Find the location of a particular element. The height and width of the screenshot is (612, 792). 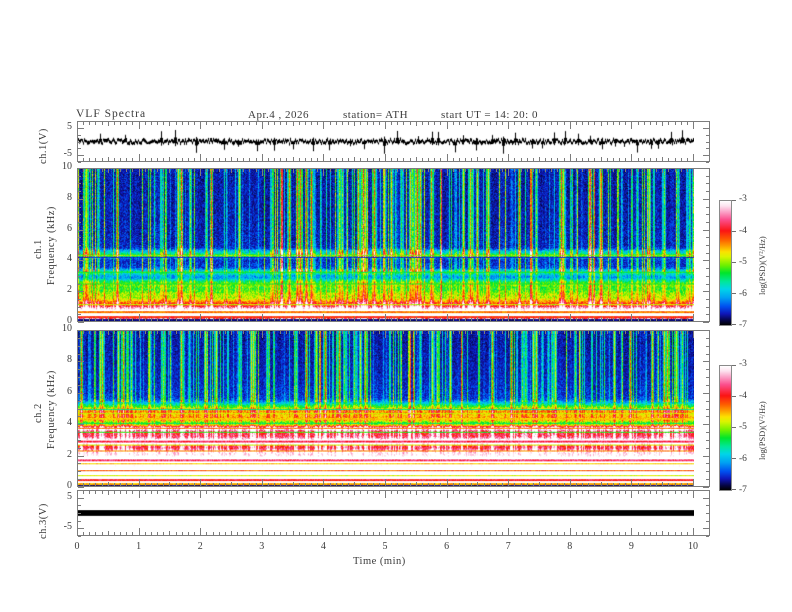

colorbar-ch1 is located at coordinates (725, 263).